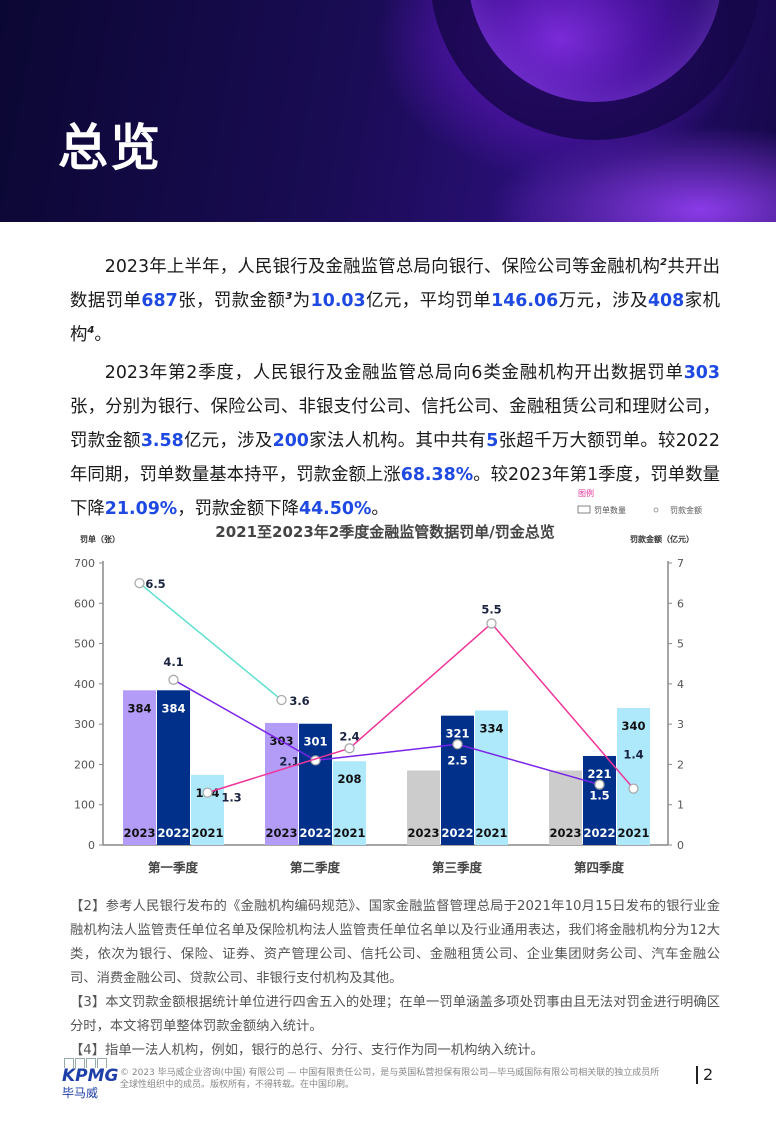 This screenshot has height=1122, width=776. I want to click on line-value-label: 1.5, so click(599, 796).